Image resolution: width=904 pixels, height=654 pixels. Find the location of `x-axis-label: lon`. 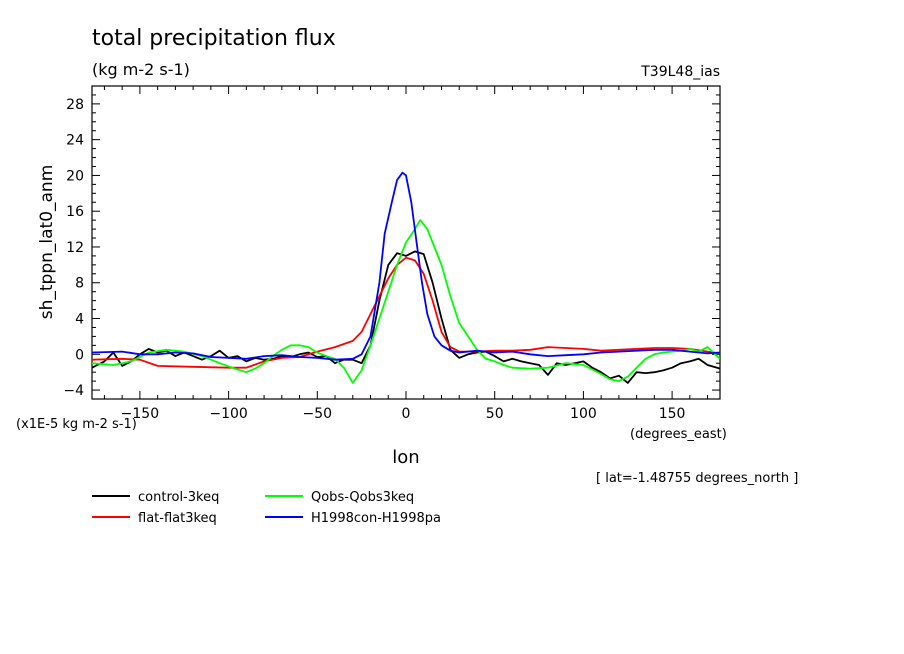

x-axis-label: lon is located at coordinates (405, 457).